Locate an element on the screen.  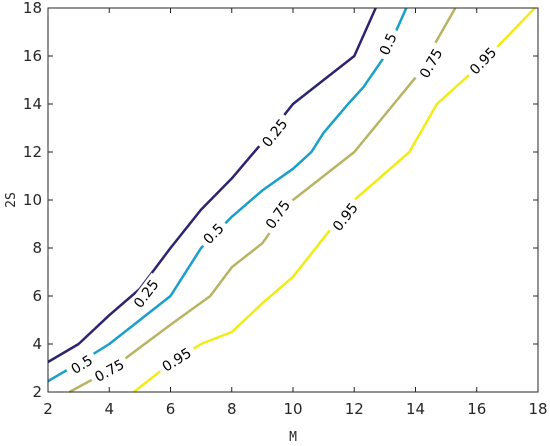
x-tick-label: 10 is located at coordinates (292, 409).